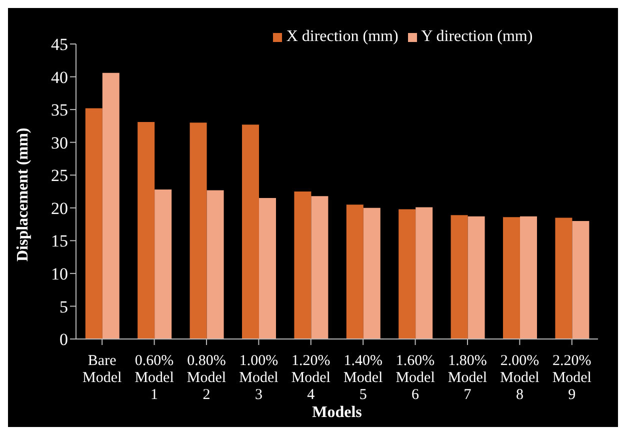 The height and width of the screenshot is (435, 626). I want to click on x-axis-title: Models, so click(337, 412).